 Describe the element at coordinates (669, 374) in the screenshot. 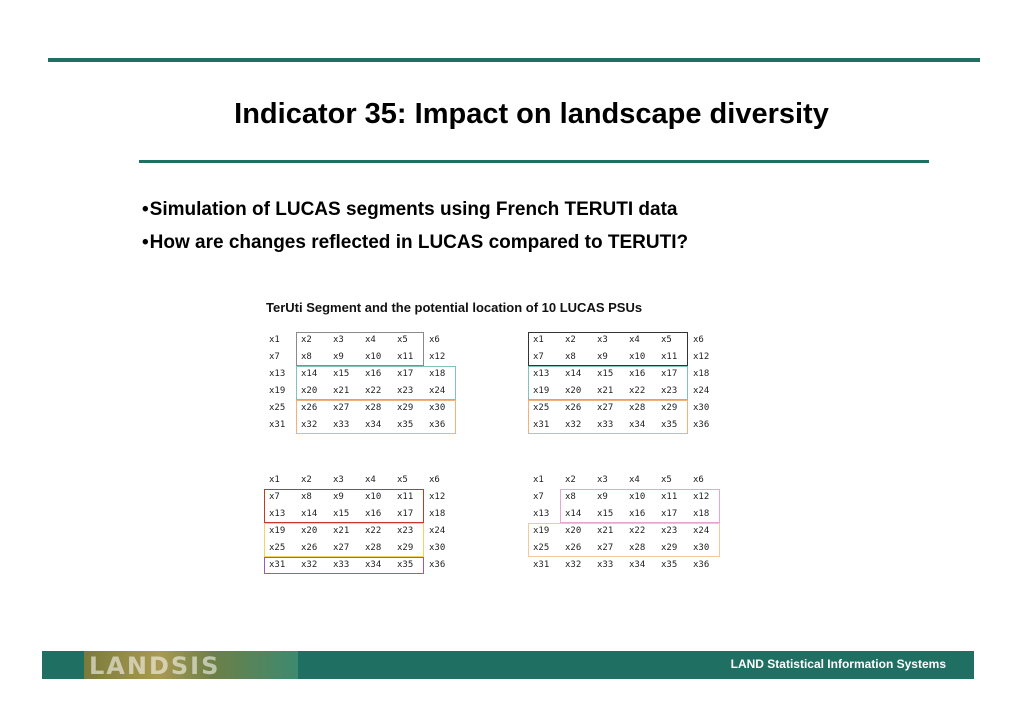

I see `grid-cell: x17` at that location.